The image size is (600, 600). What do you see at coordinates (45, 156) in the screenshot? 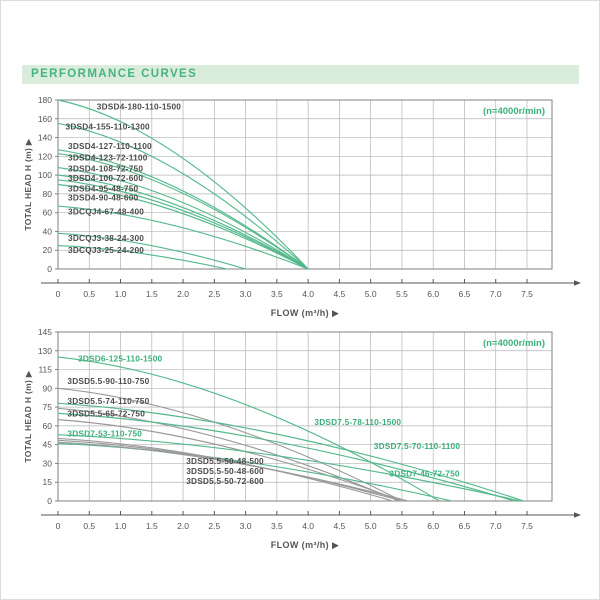
I see `y-tick-label: 120` at bounding box center [45, 156].